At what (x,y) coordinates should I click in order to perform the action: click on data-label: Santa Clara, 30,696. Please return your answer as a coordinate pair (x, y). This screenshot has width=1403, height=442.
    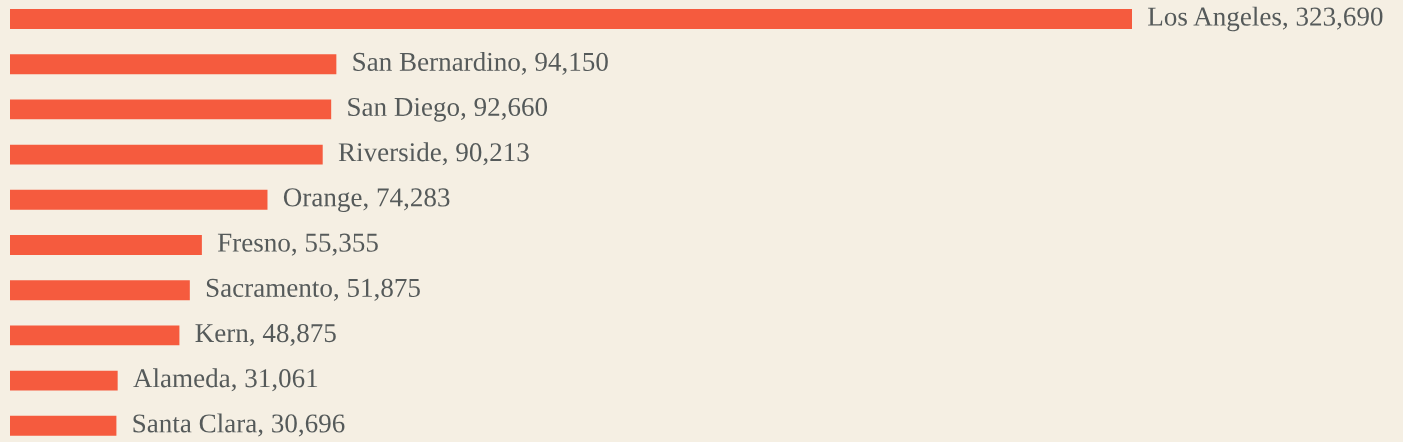
    Looking at the image, I should click on (239, 425).